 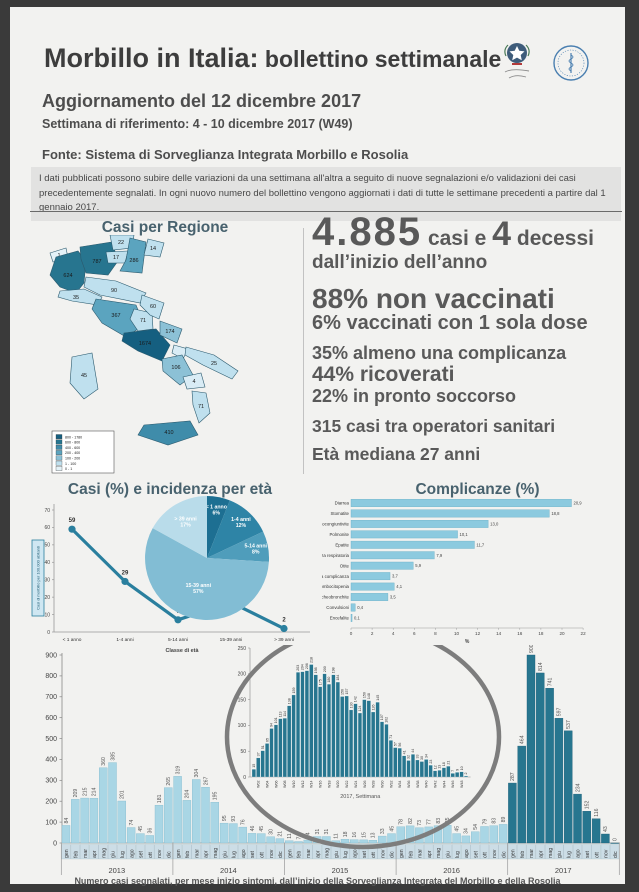 What do you see at coordinates (457, 238) in the screenshot?
I see `total-cases-label: casi e` at bounding box center [457, 238].